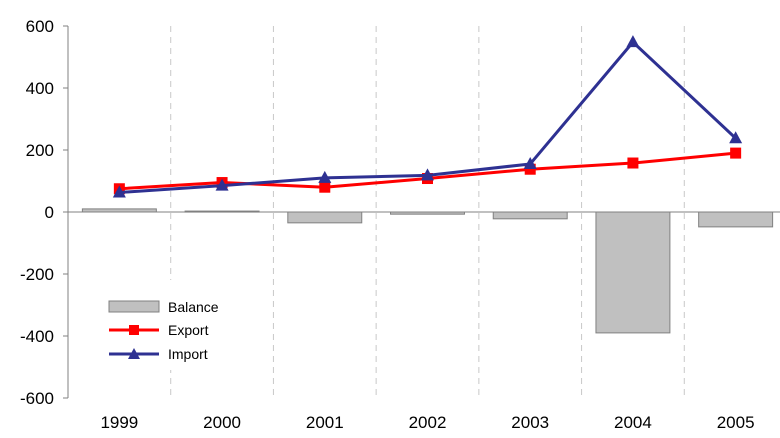  I want to click on y-tick-label: -200, so click(37, 274).